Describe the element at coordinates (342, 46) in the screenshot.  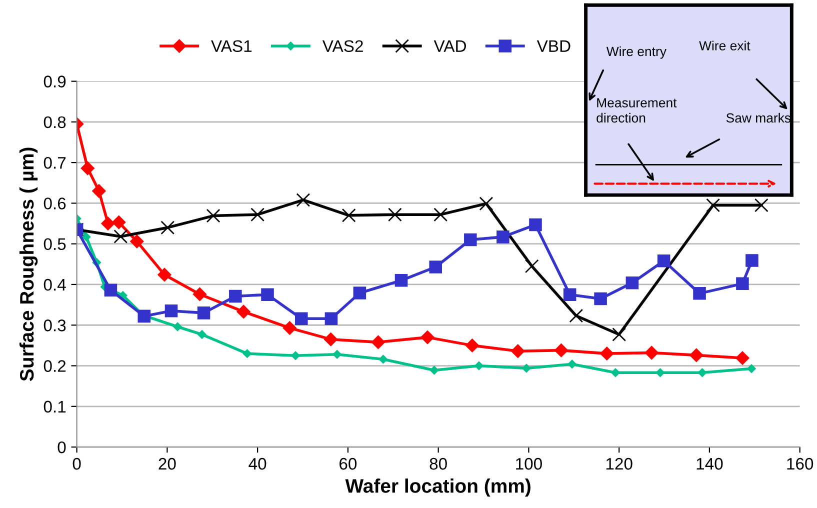
I see `legend-label: VAS2` at that location.